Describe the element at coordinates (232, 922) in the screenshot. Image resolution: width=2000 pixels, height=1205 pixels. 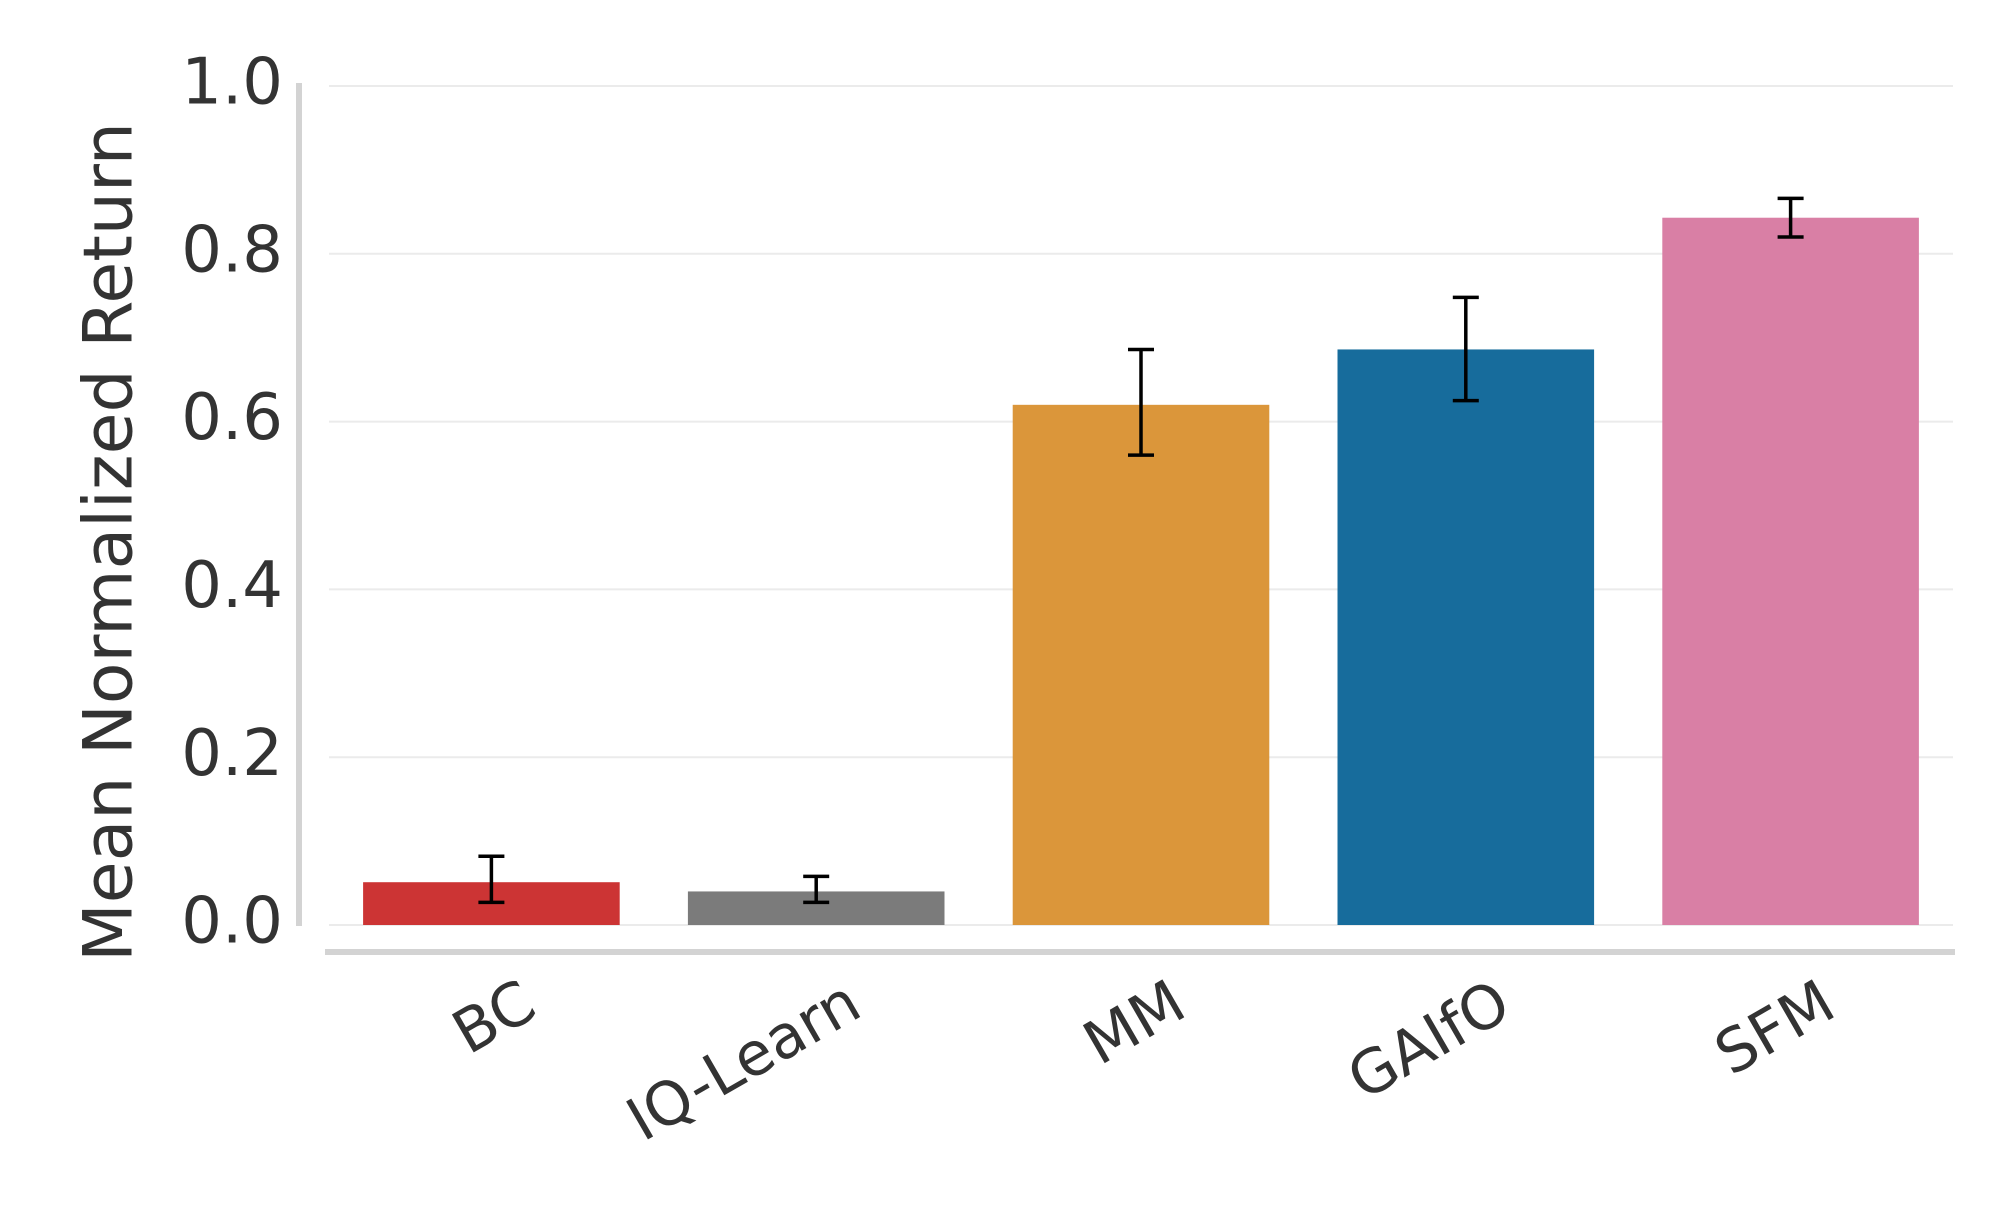
I see `y-tick-label: 0.0` at that location.